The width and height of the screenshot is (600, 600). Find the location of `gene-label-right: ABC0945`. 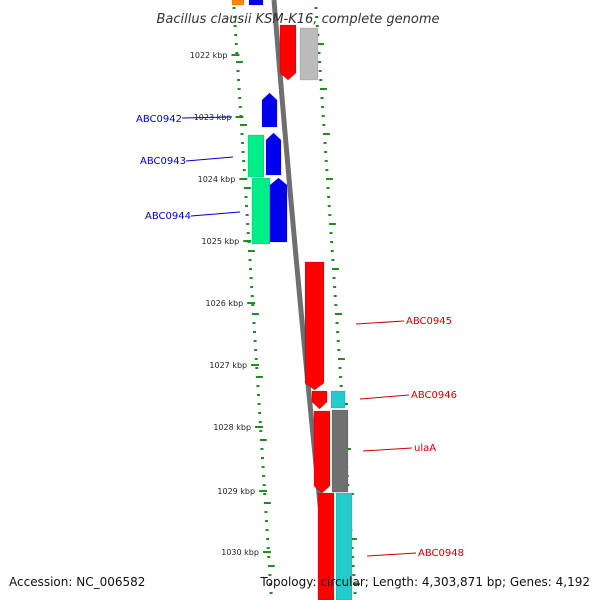

gene-label-right: ABC0945 is located at coordinates (429, 321).